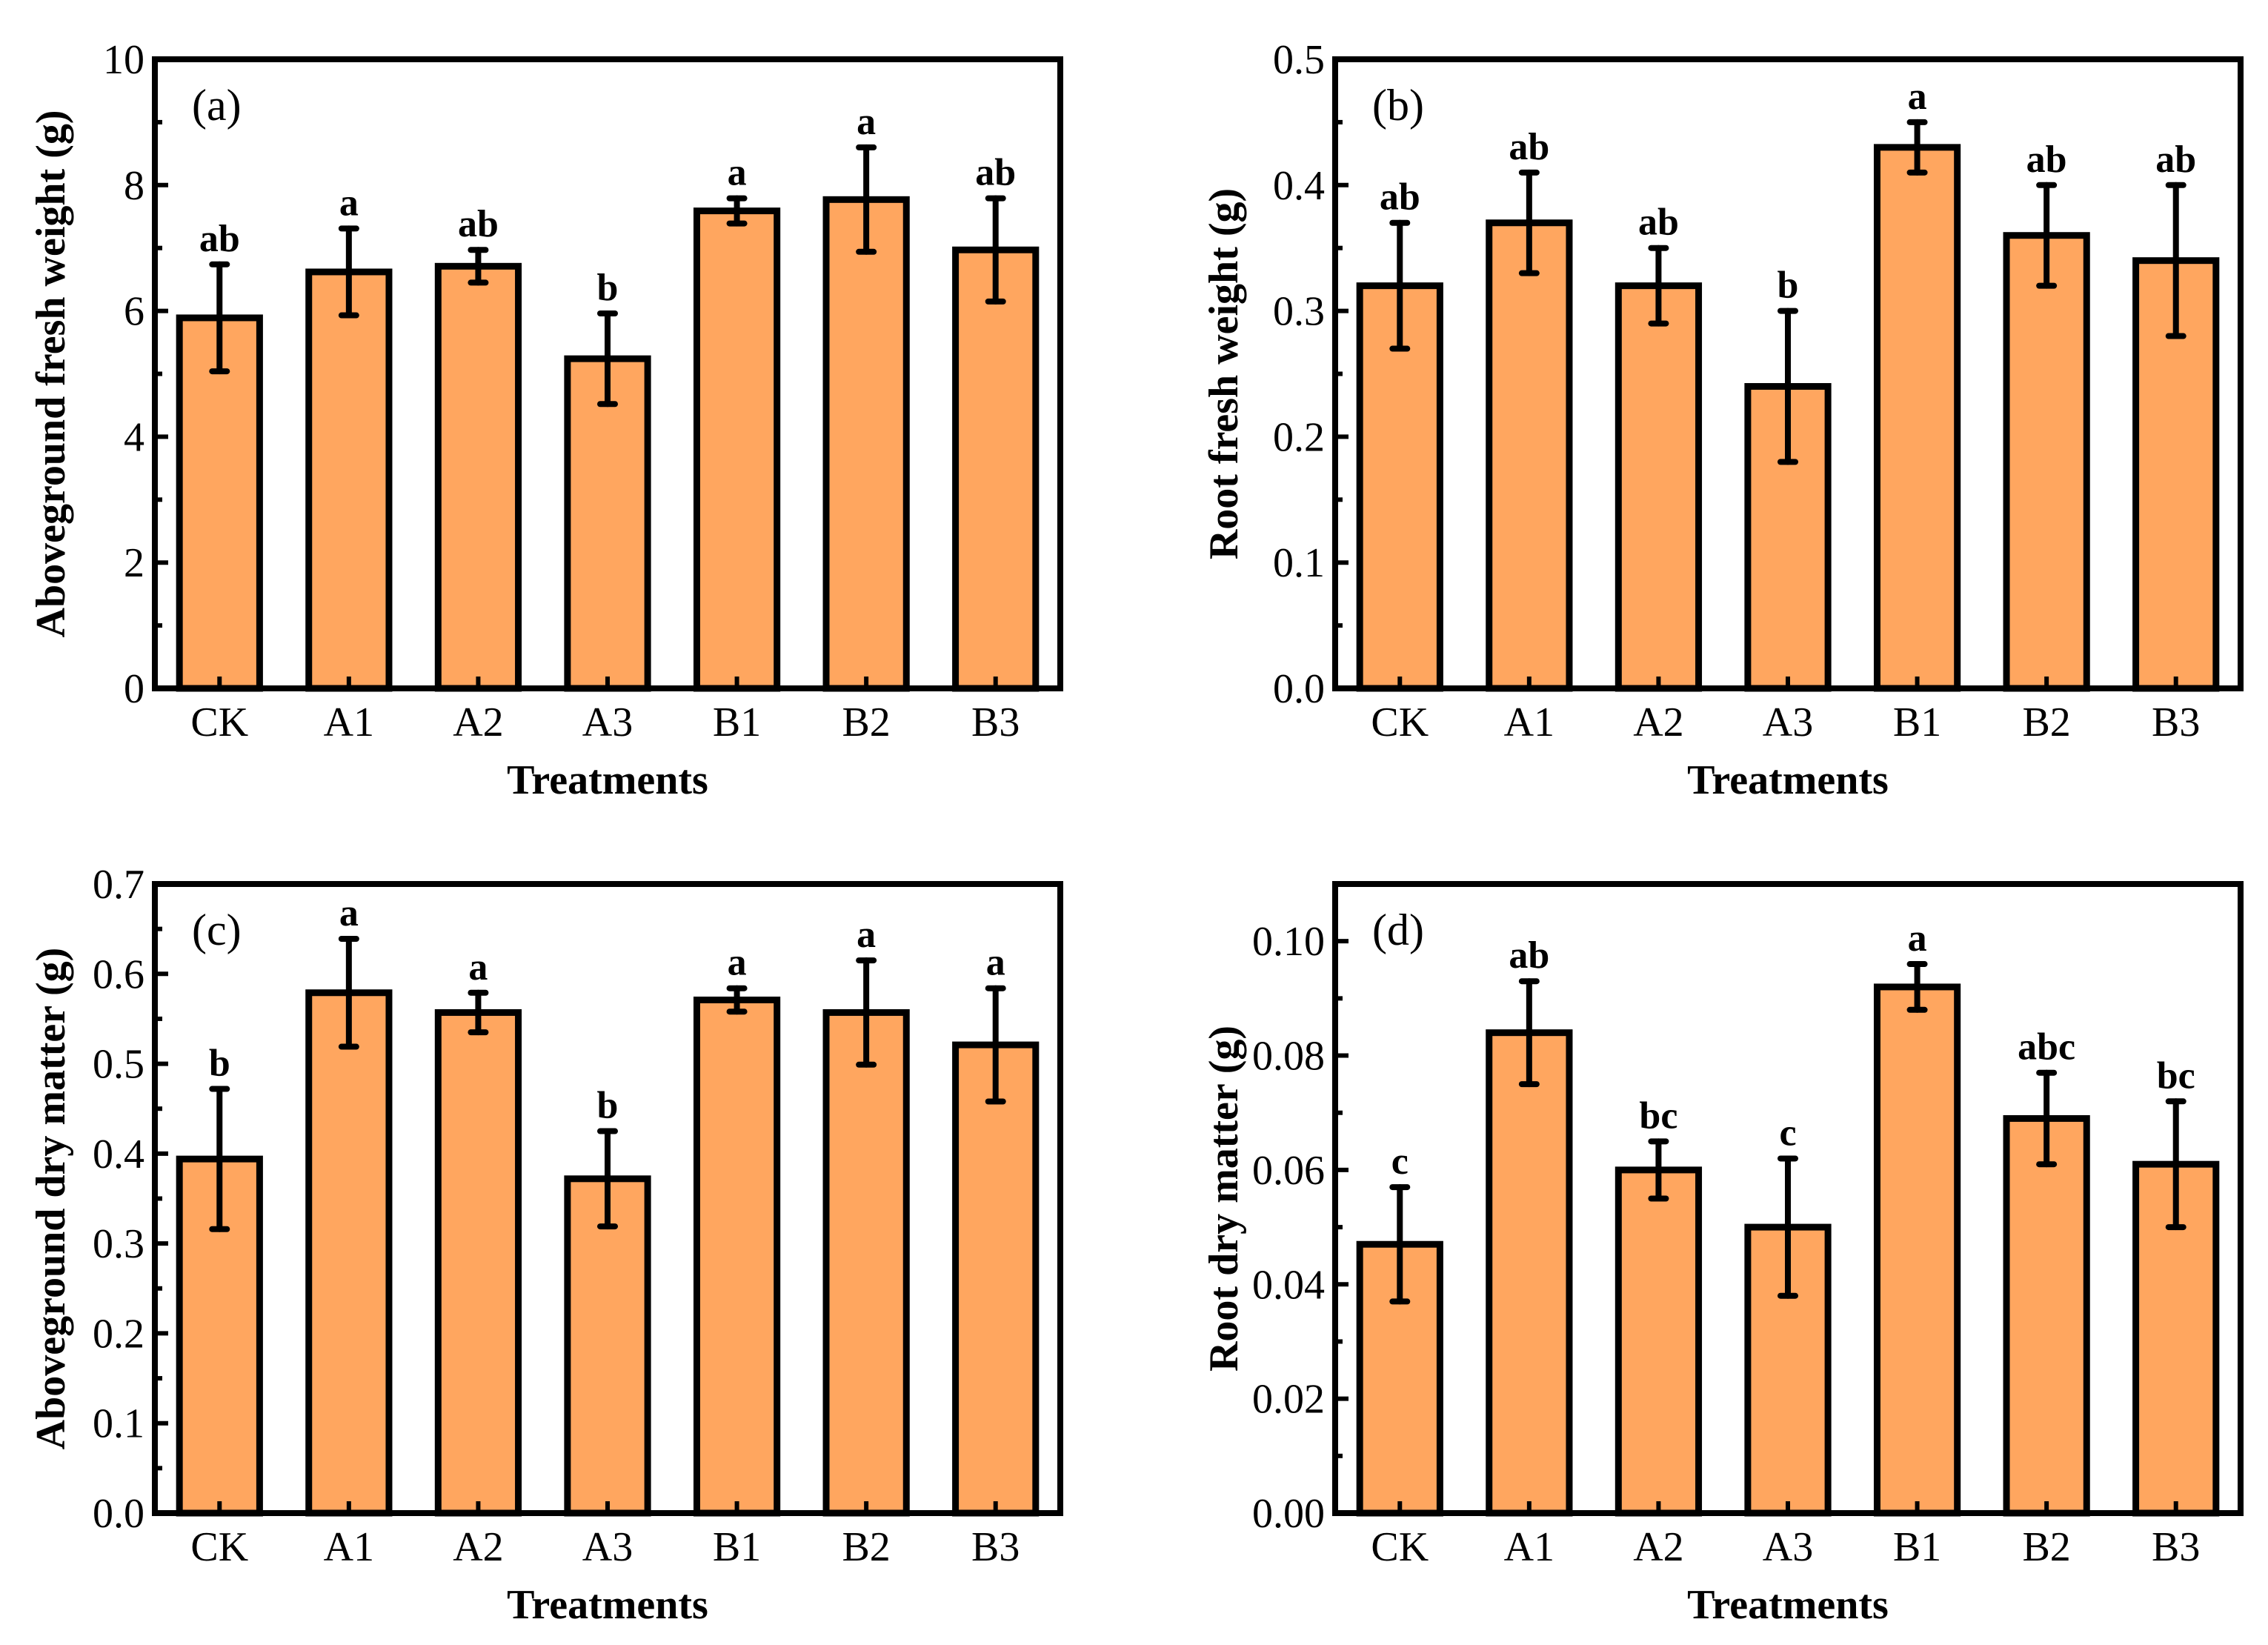 This screenshot has height=1645, width=2268. Describe the element at coordinates (118, 1334) in the screenshot. I see `y-tick-label: 0.2` at that location.